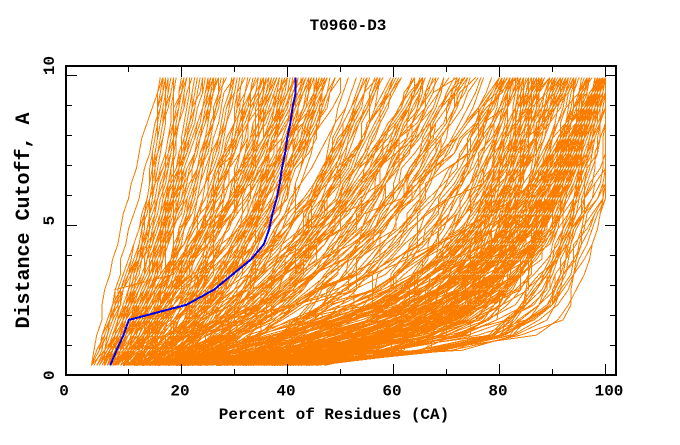  I want to click on svg-text: 5, so click(50, 221).